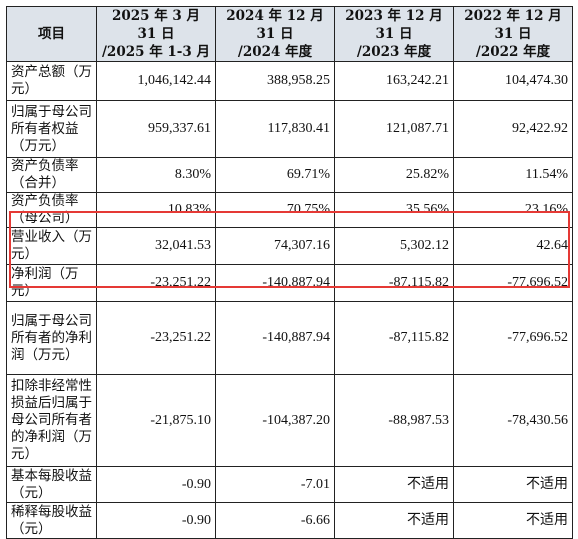 The height and width of the screenshot is (539, 578). What do you see at coordinates (156, 129) in the screenshot?
I see `row-value: 959,337.61` at bounding box center [156, 129].